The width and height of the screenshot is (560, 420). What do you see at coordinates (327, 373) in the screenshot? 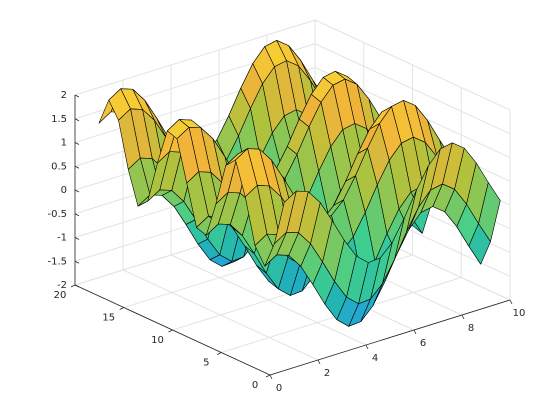
I see `x-tick-label: 2` at bounding box center [327, 373].